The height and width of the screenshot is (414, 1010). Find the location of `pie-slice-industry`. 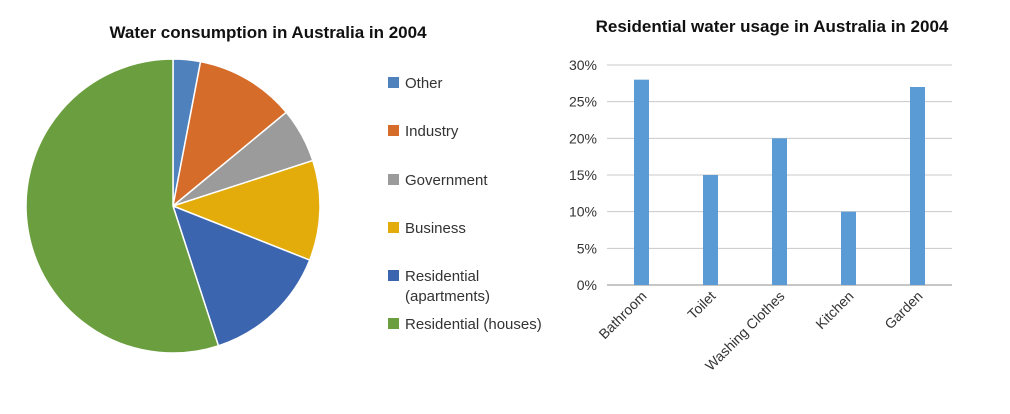

pie-slice-industry is located at coordinates (229, 134).